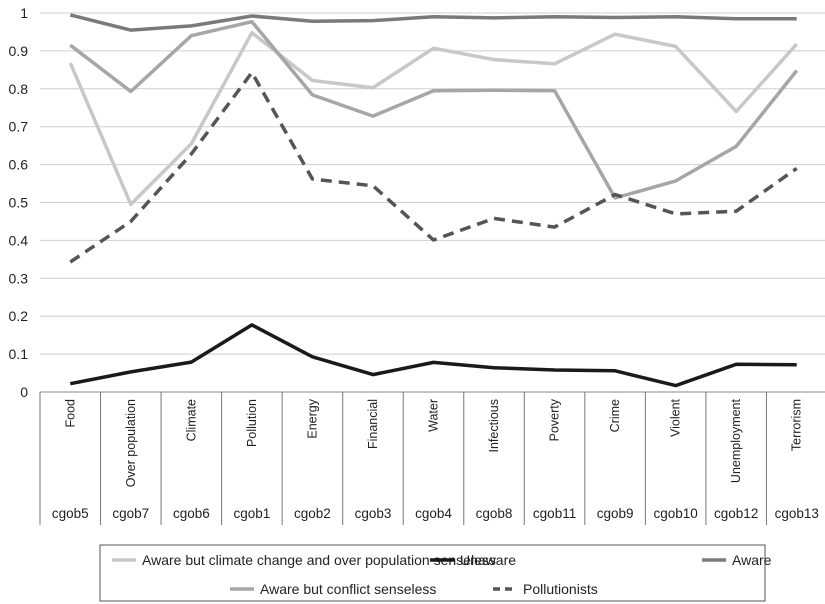  Describe the element at coordinates (19, 127) in the screenshot. I see `y-tick-label: 0.7` at that location.